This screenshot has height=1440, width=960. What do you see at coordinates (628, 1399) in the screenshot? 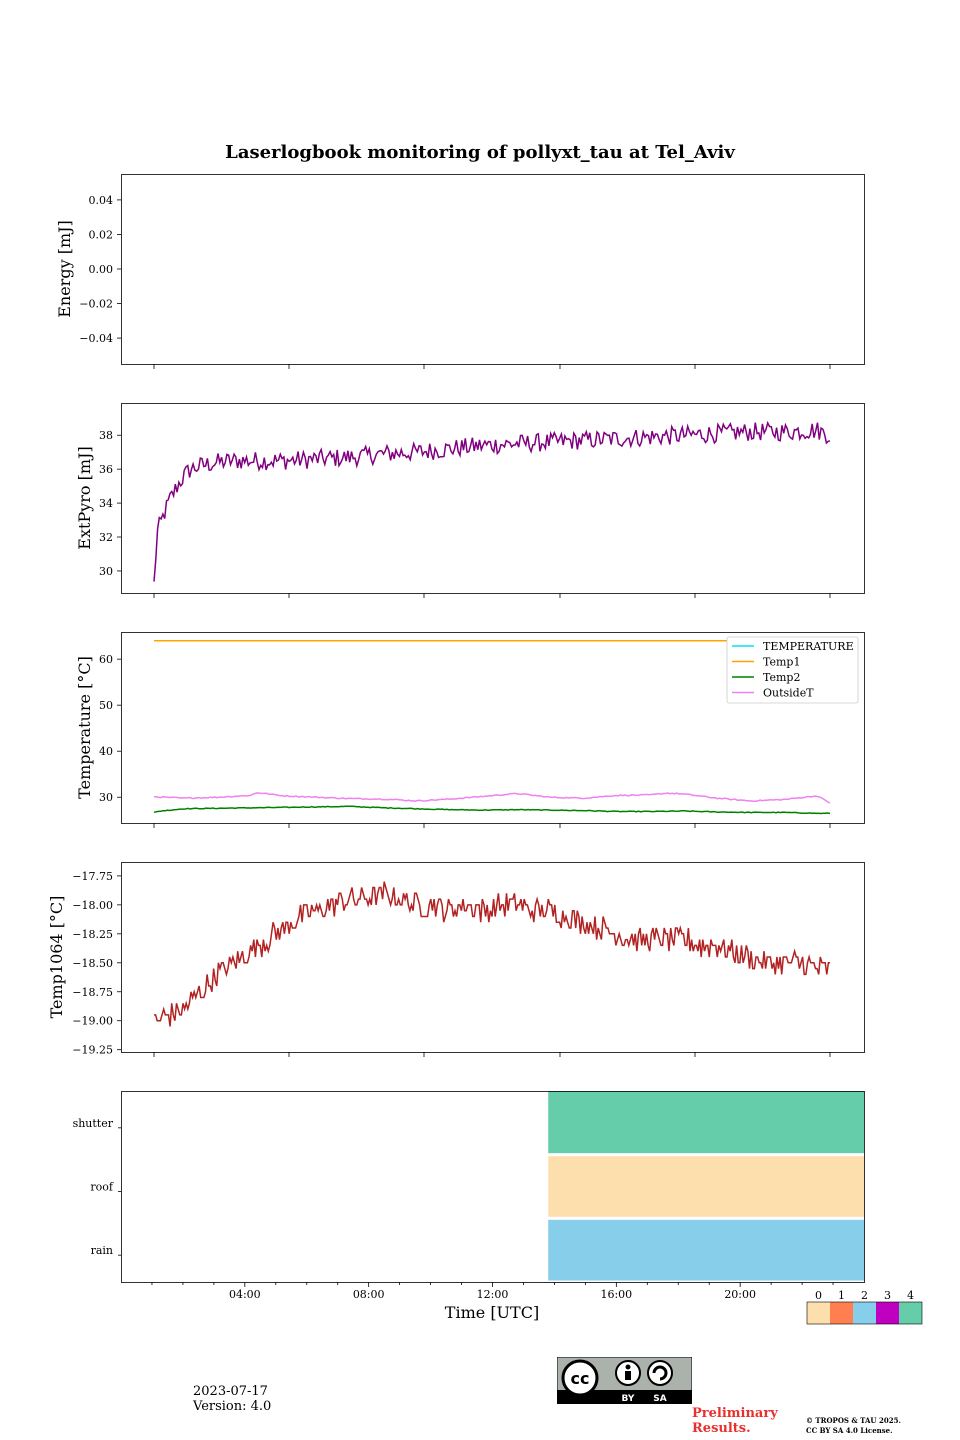
I see `svg-text: BY` at bounding box center [628, 1399].